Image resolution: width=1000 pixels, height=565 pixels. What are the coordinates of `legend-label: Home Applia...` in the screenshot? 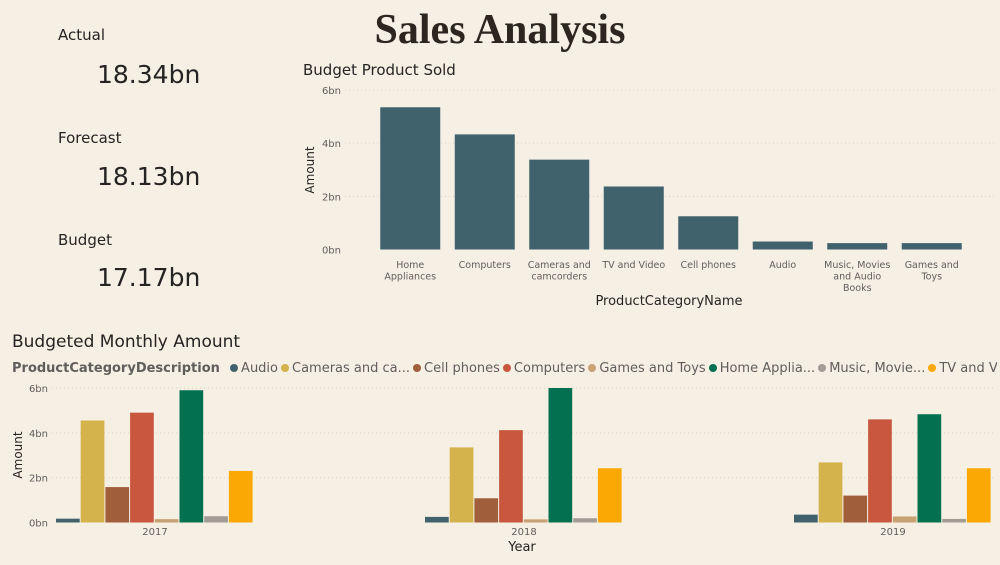 It's located at (767, 368).